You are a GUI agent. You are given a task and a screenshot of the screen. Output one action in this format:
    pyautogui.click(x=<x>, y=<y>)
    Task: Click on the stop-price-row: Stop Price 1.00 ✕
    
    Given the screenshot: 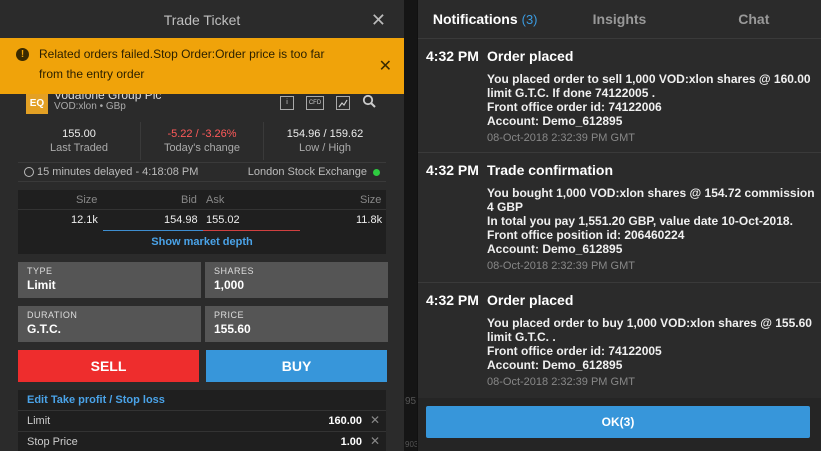 What is the action you would take?
    pyautogui.click(x=202, y=441)
    